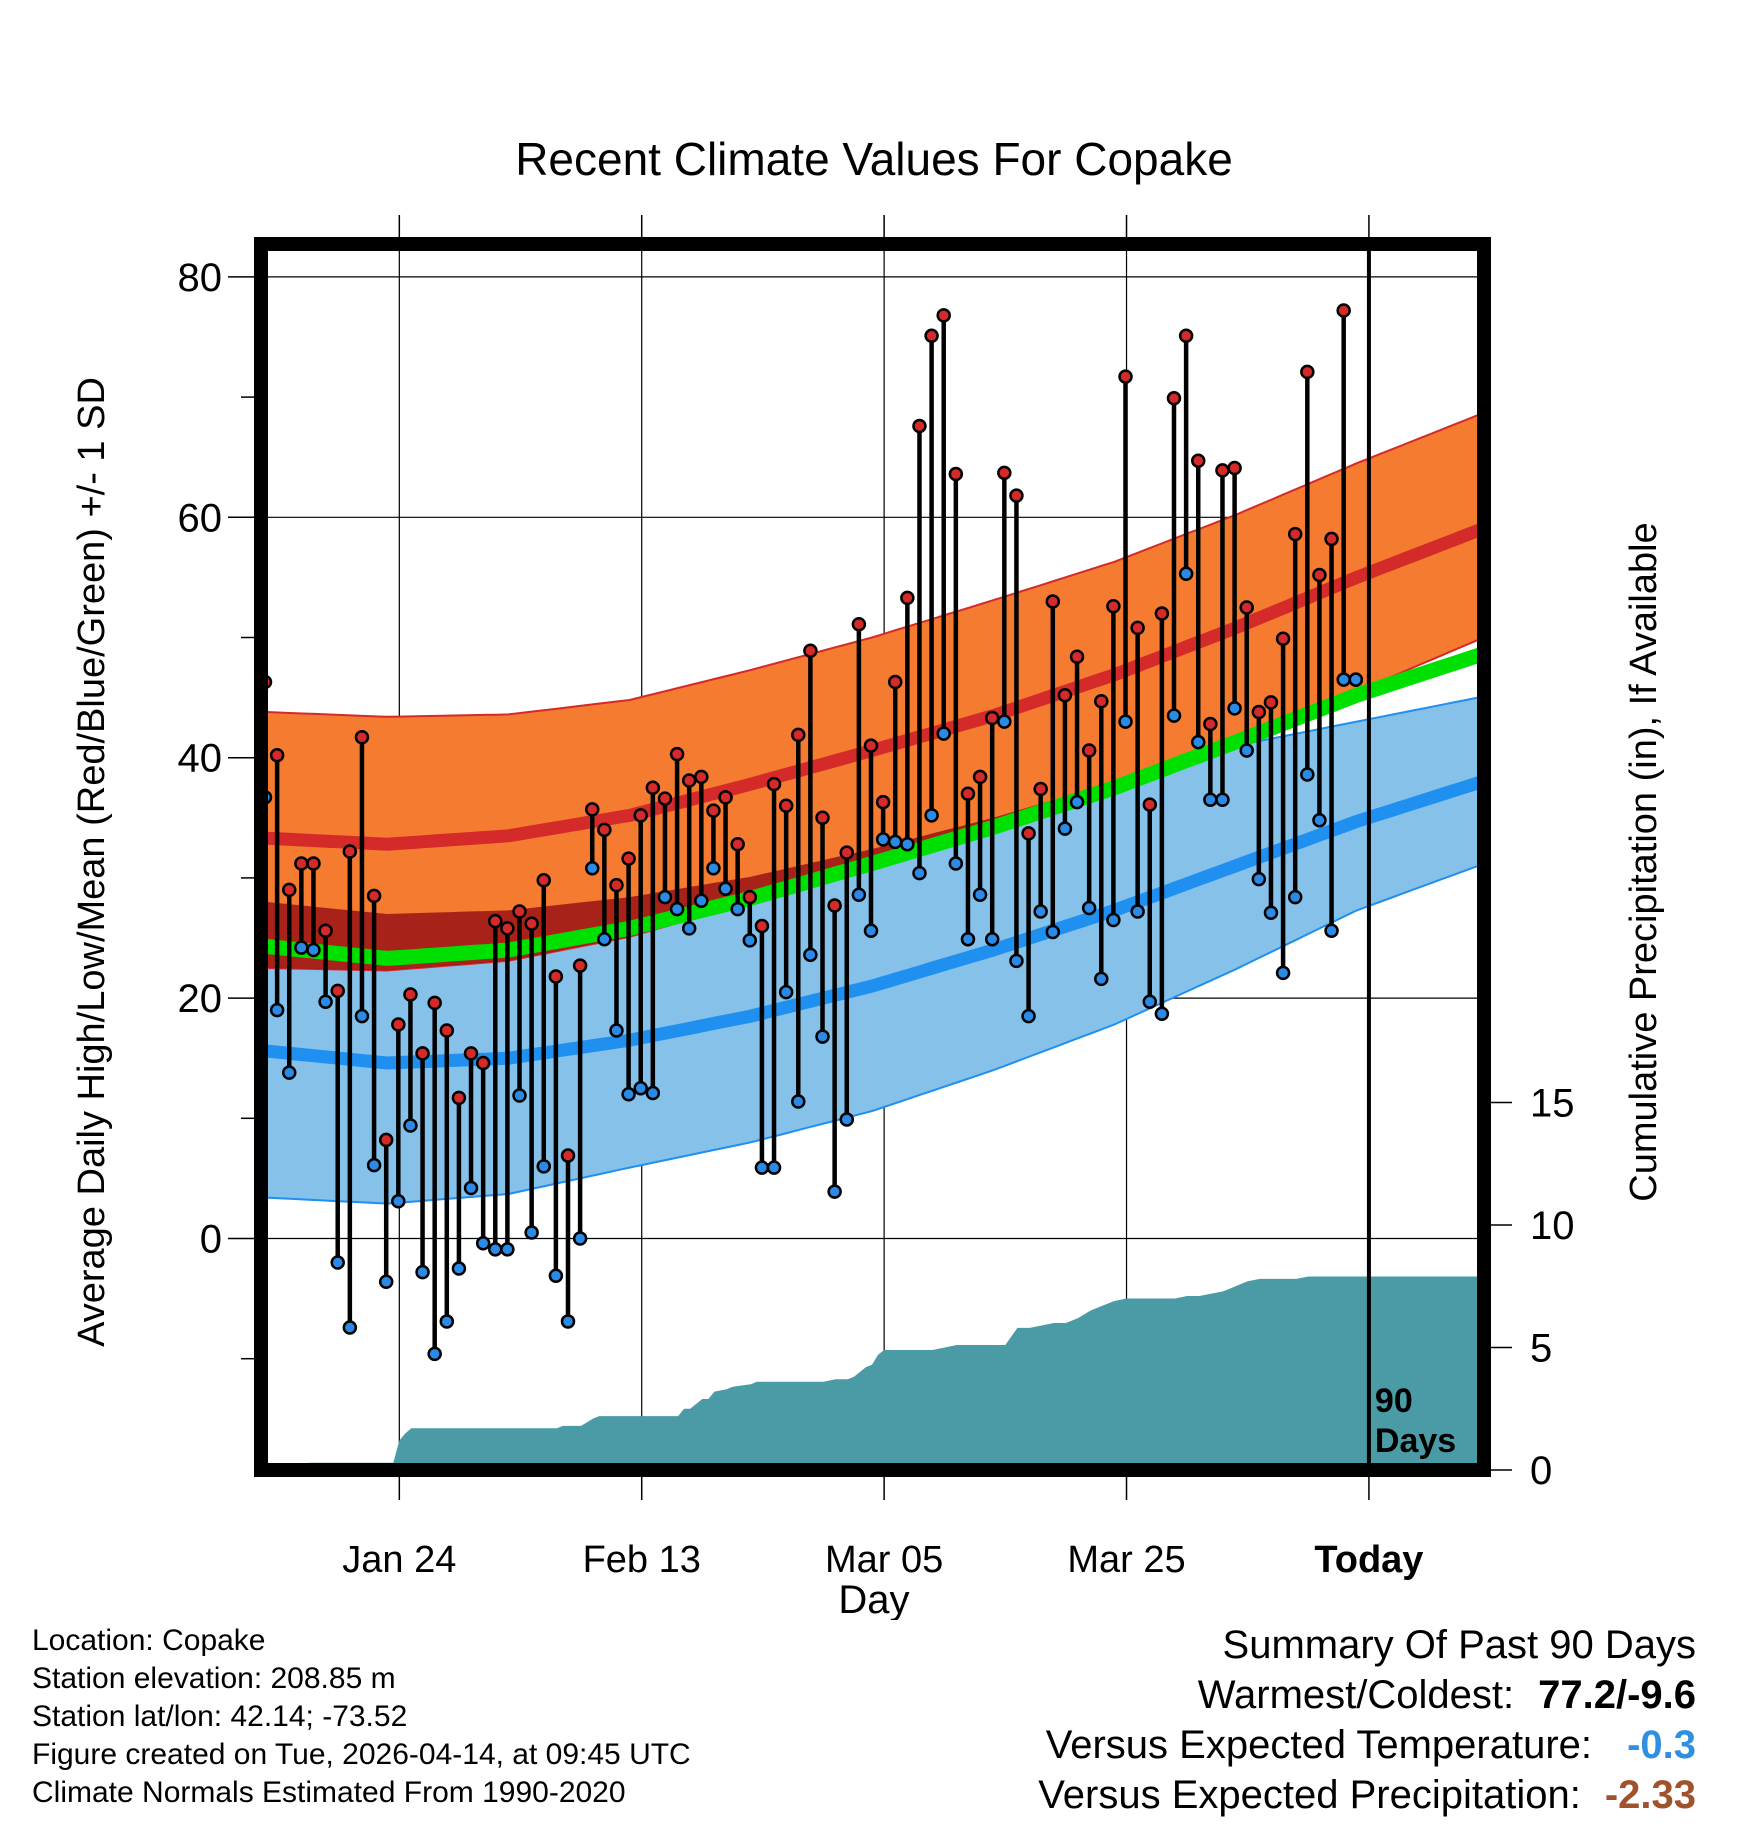 The height and width of the screenshot is (1828, 1748). I want to click on summary-temp-value: -0.3, so click(1661, 1745).